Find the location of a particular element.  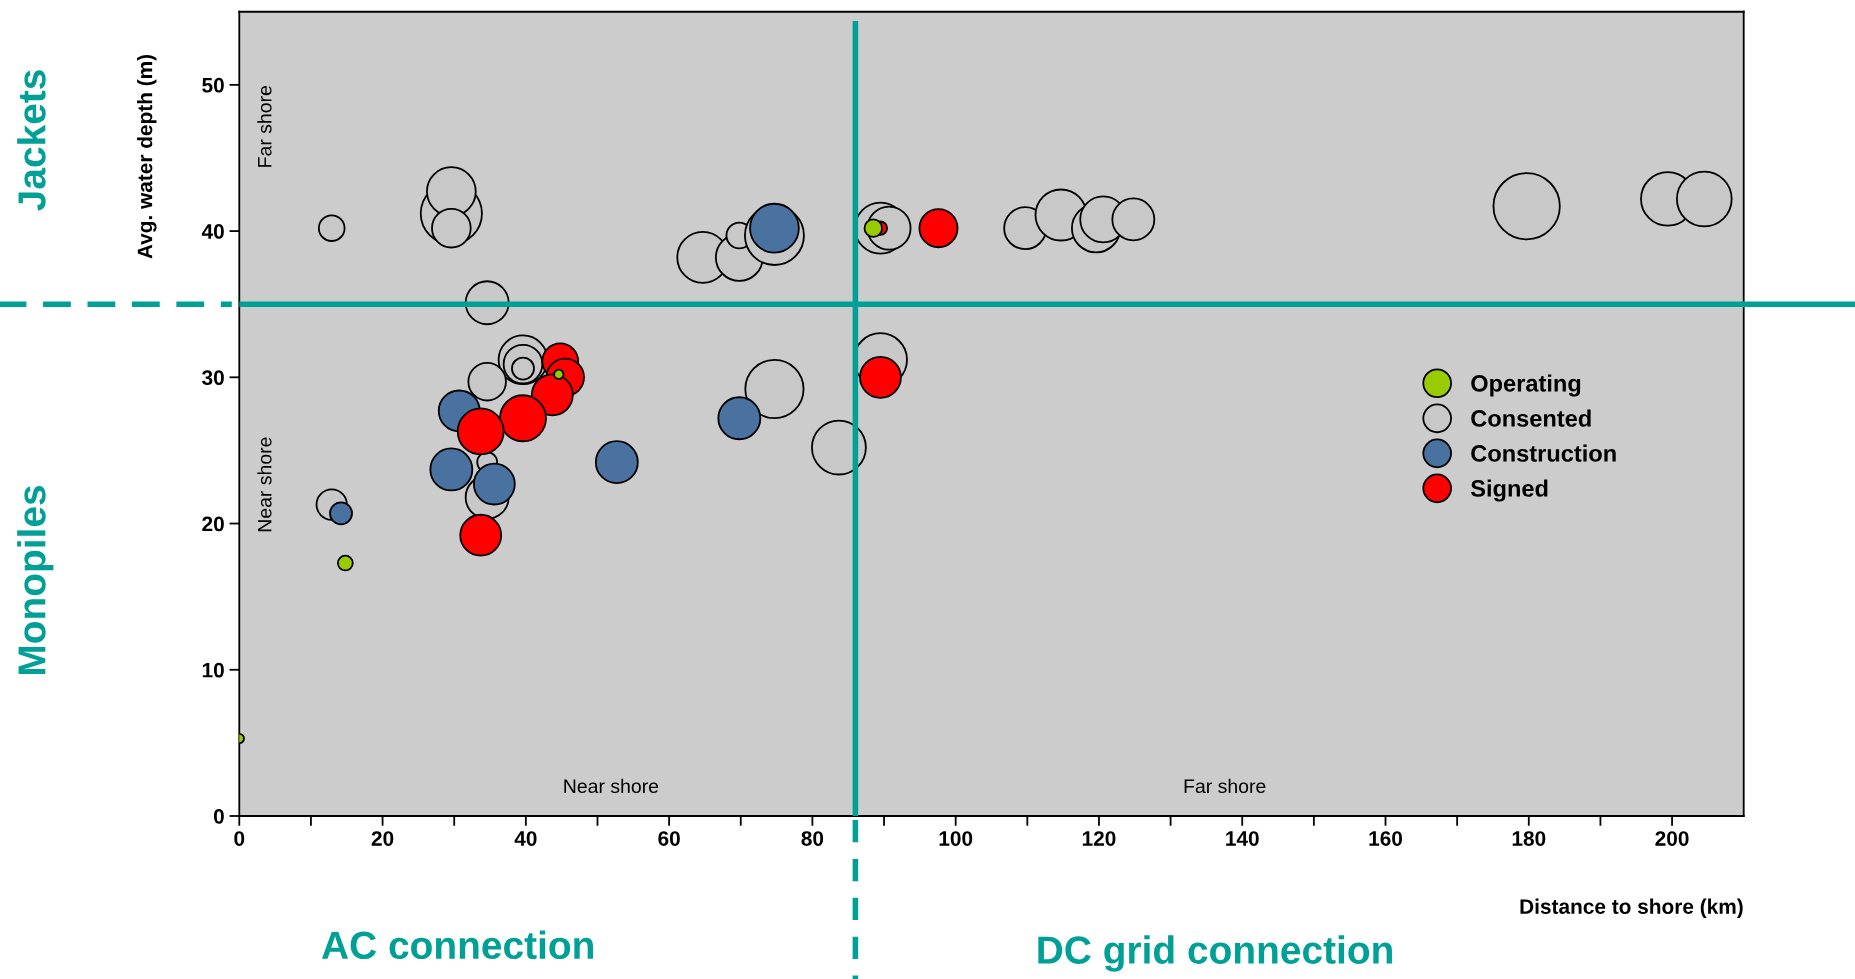

x-tick-label: 140 is located at coordinates (1242, 838).